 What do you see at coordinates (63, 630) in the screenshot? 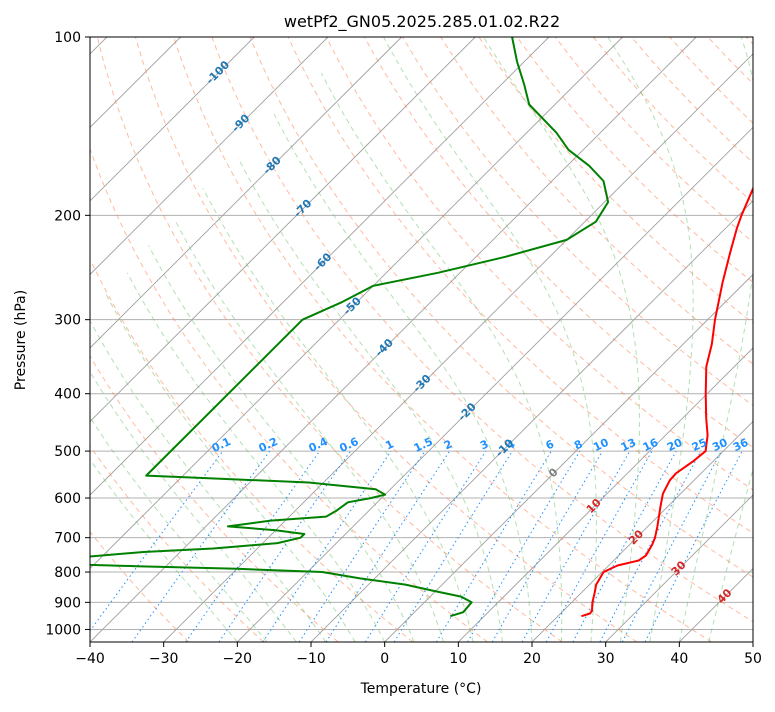
I see `y-tick-label: 1000` at bounding box center [63, 630].